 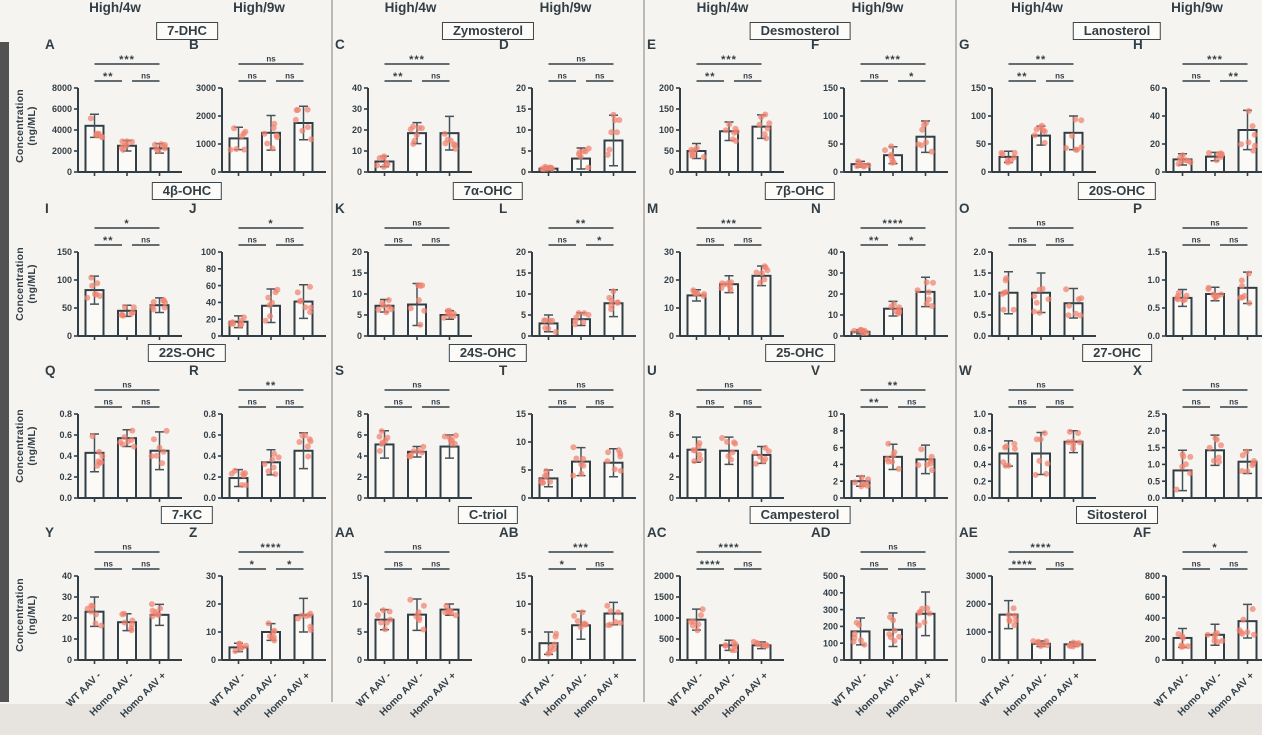 I want to click on y-tick-label: 100, so click(x=830, y=643).